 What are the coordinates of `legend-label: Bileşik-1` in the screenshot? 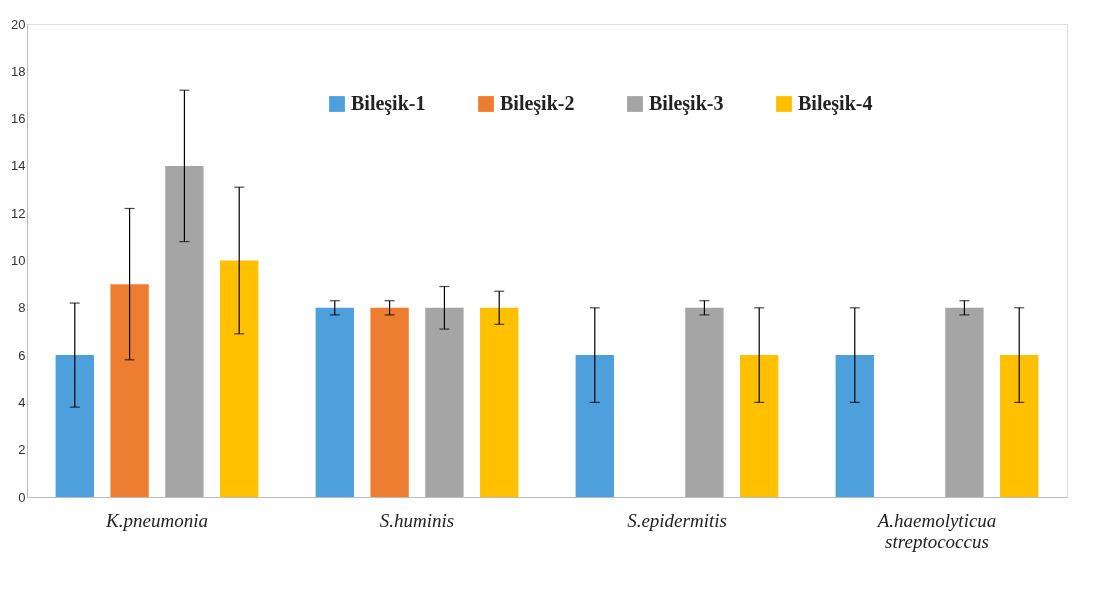 It's located at (388, 103).